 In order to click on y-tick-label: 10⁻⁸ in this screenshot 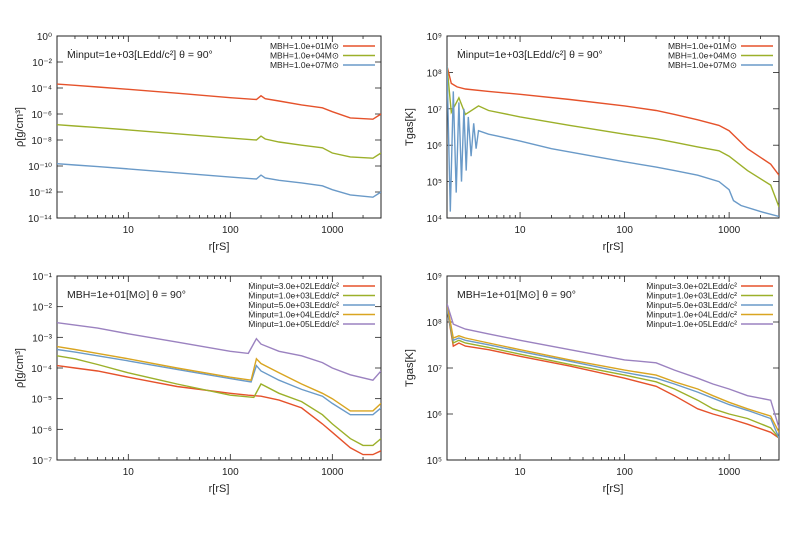, I will do `click(41, 141)`.